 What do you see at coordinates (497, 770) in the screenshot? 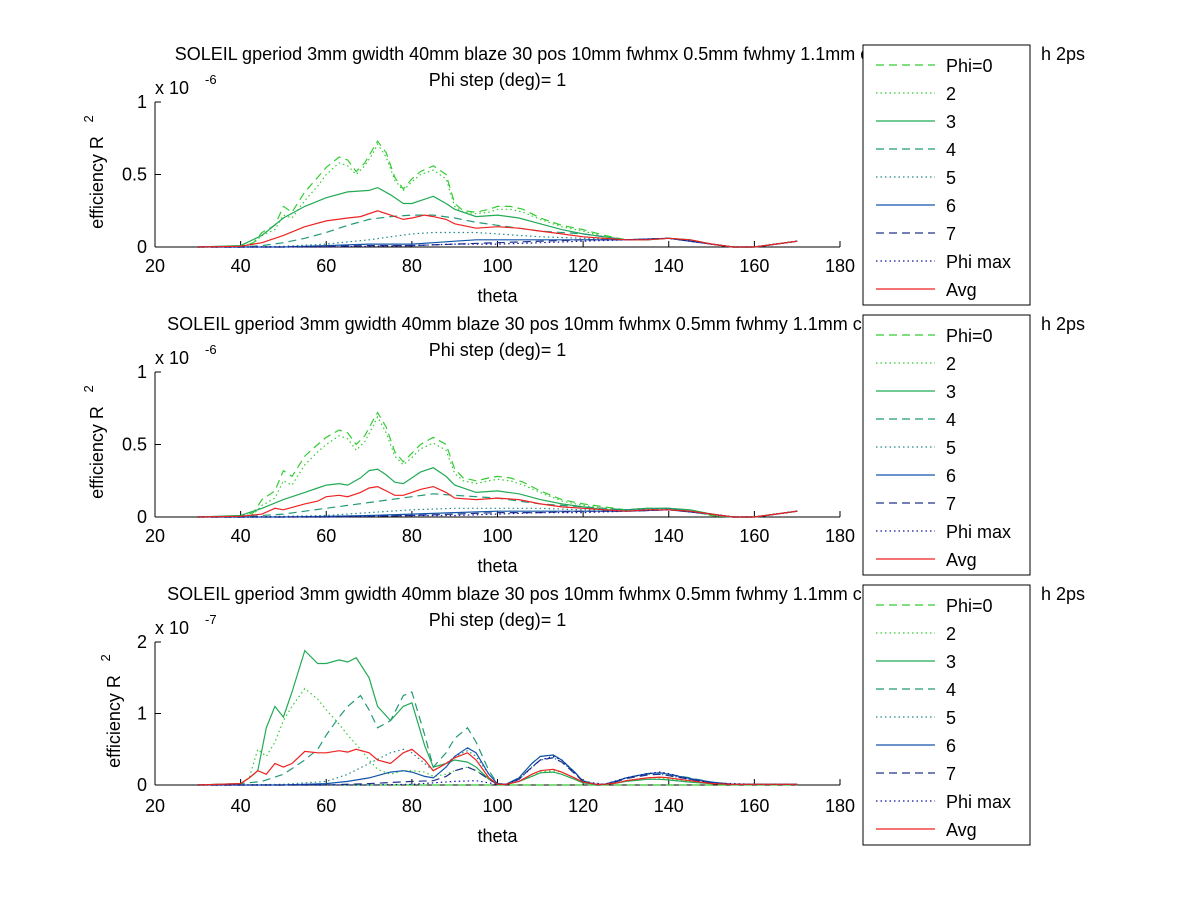
I see `series-line-phi-max` at bounding box center [497, 770].